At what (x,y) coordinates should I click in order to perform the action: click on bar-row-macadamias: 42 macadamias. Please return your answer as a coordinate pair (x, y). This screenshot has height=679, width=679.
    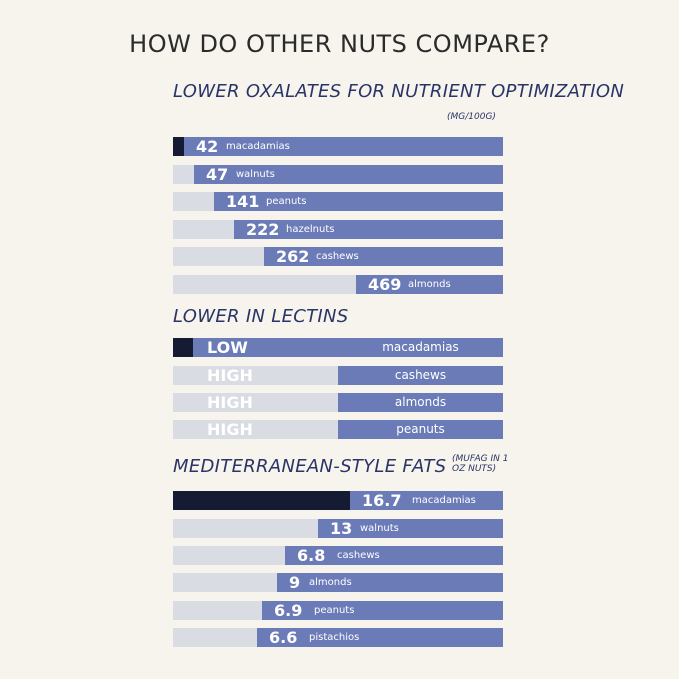
    Looking at the image, I should click on (338, 146).